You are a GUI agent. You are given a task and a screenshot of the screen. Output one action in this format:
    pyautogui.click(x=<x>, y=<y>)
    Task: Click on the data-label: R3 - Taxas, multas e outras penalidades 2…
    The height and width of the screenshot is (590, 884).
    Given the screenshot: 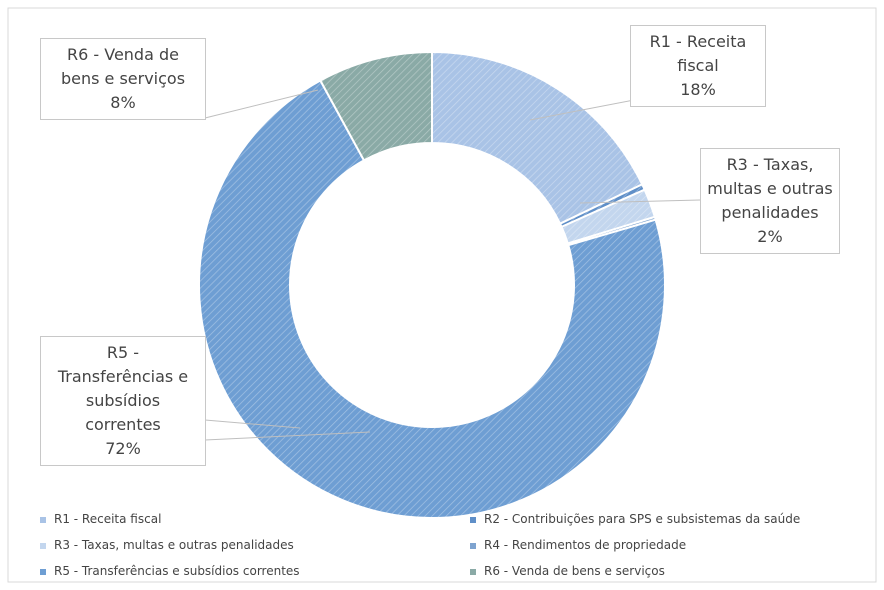 What is the action you would take?
    pyautogui.click(x=770, y=201)
    